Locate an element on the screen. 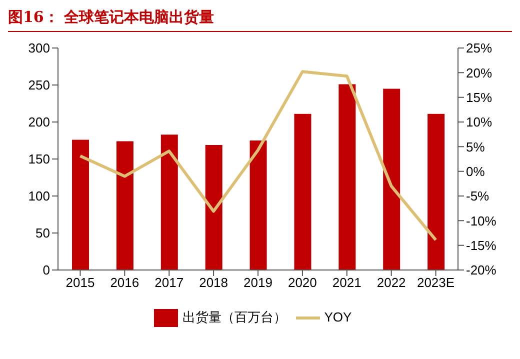  y2-tick-label: 25% is located at coordinates (479, 48).